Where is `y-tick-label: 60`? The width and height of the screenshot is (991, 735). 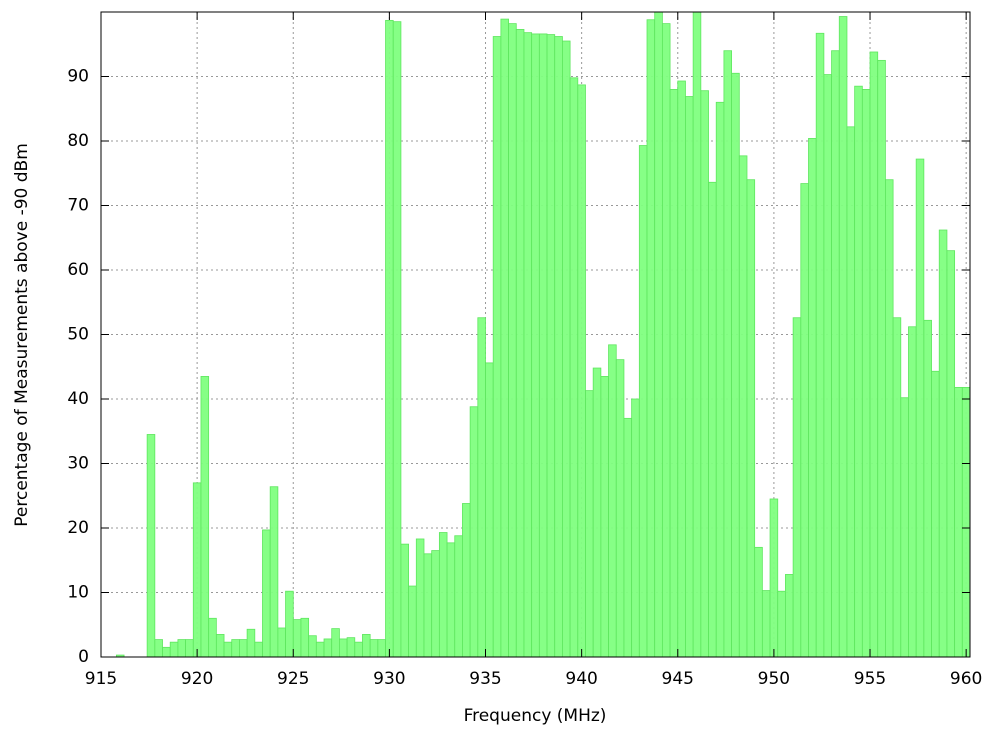
y-tick-label: 60 is located at coordinates (78, 270).